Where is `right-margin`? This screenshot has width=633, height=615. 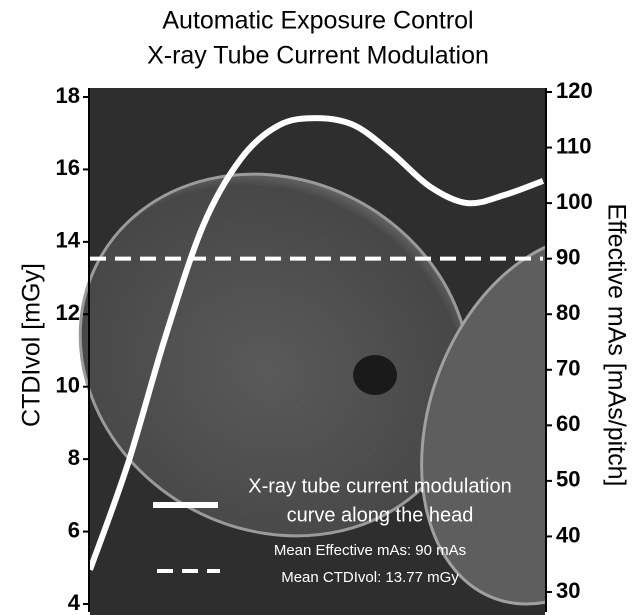
right-margin is located at coordinates (589, 351).